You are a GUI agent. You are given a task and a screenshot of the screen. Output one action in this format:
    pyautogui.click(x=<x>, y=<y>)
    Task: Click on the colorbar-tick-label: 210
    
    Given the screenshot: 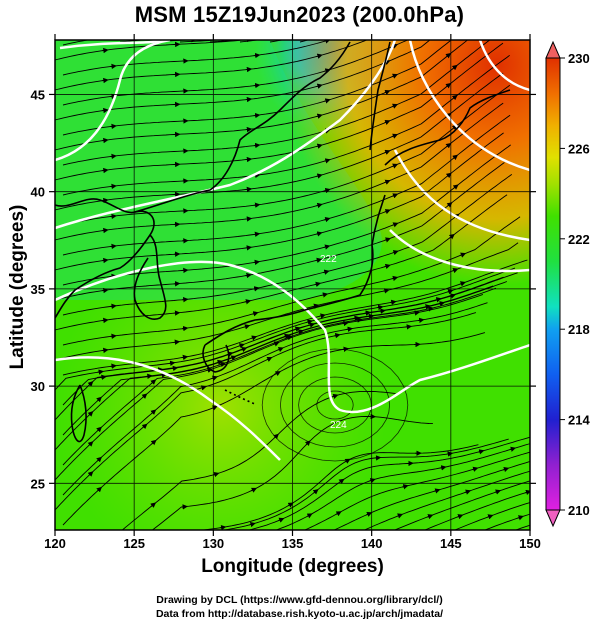 What is the action you would take?
    pyautogui.click(x=579, y=510)
    